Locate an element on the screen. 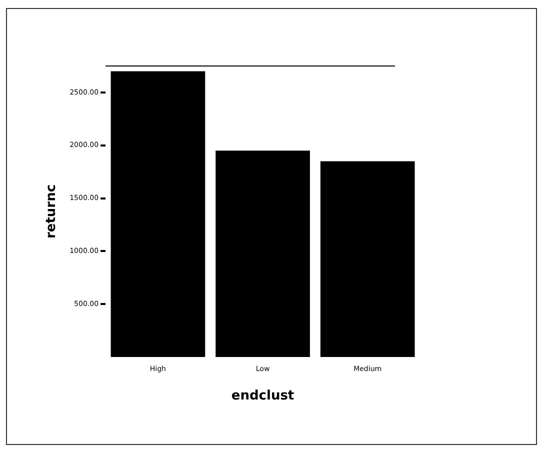 The height and width of the screenshot is (453, 545). x-axis-title: endclust is located at coordinates (262, 396).